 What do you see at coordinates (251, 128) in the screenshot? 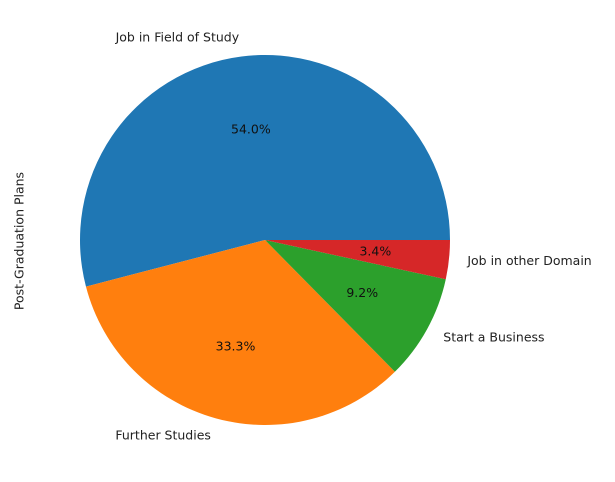
I see `slice-percent-1: 54.0%` at bounding box center [251, 128].